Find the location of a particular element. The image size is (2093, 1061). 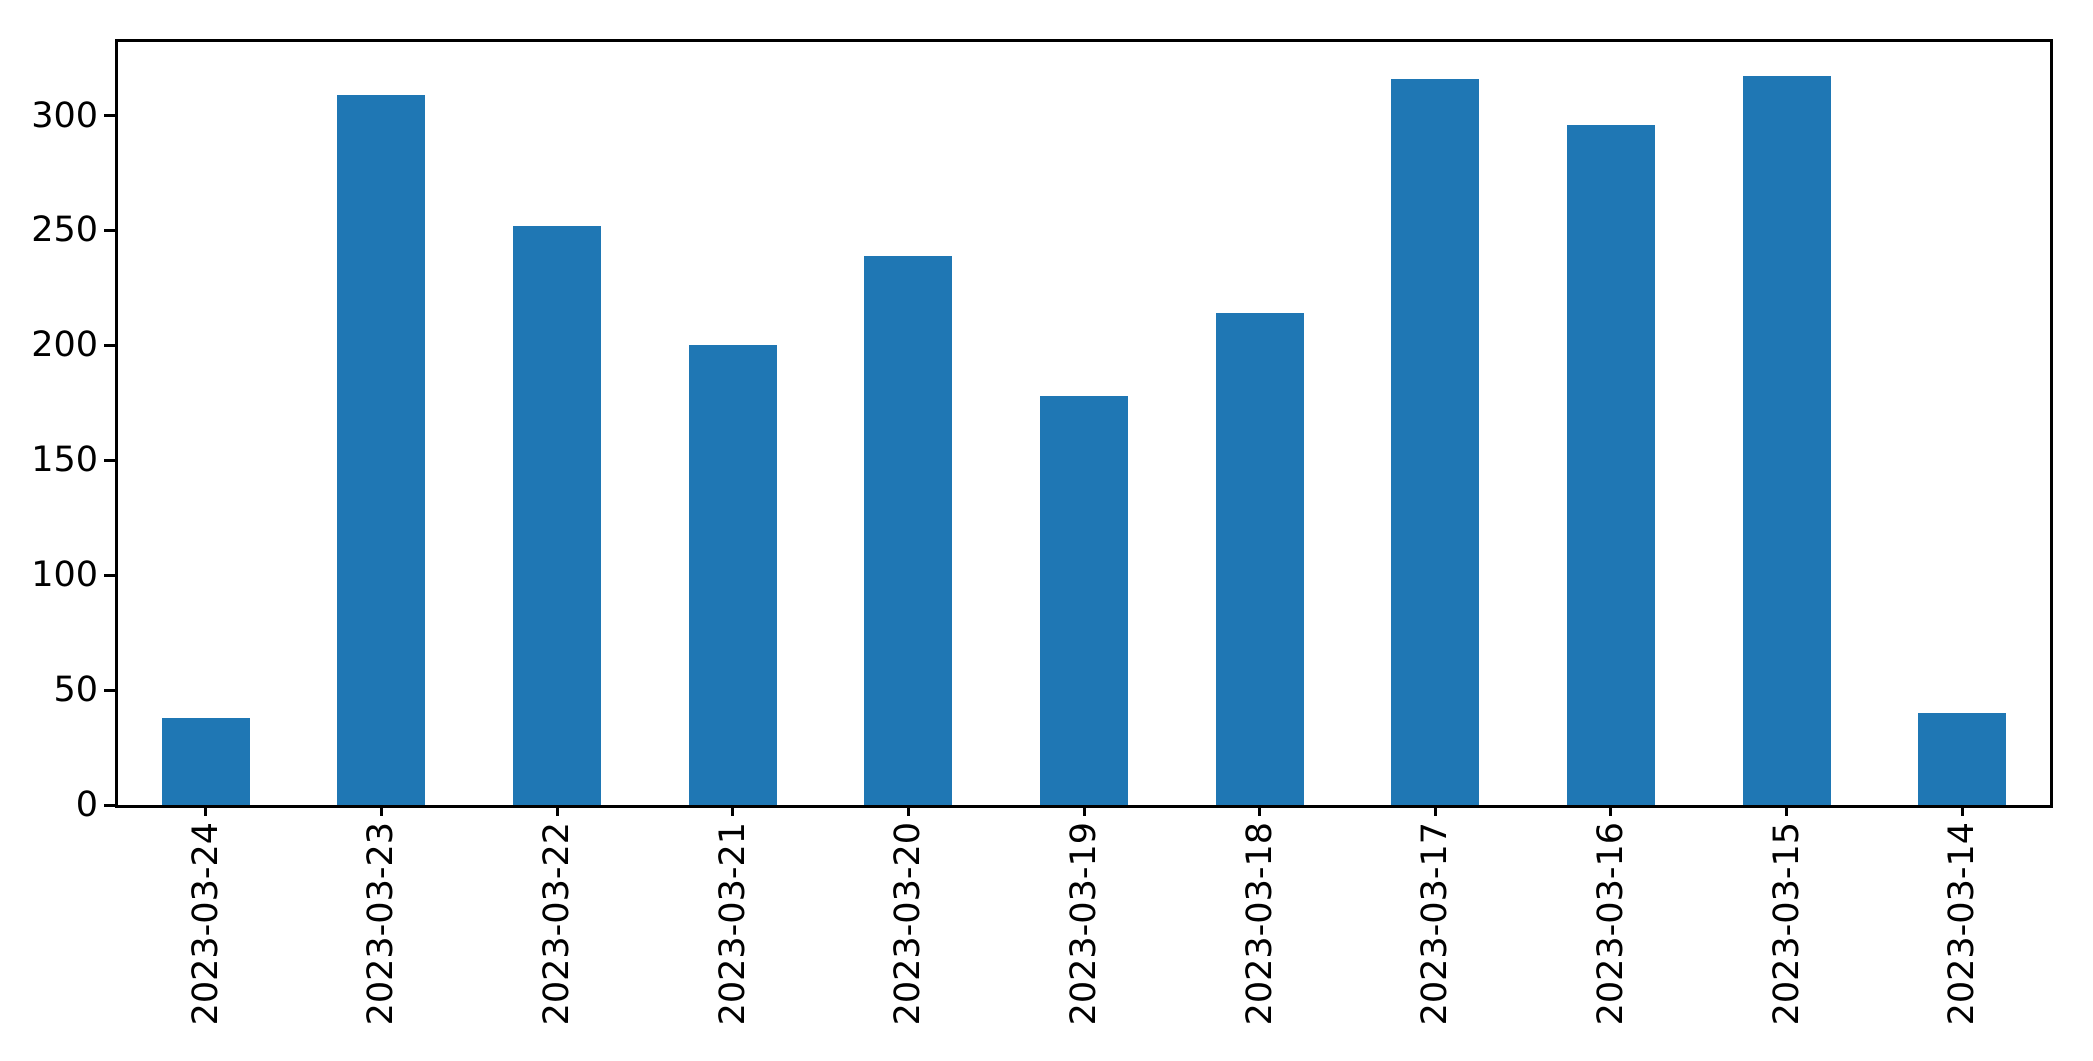

x-tick-label-2023-03-21: 2023-03-21 is located at coordinates (732, 924).